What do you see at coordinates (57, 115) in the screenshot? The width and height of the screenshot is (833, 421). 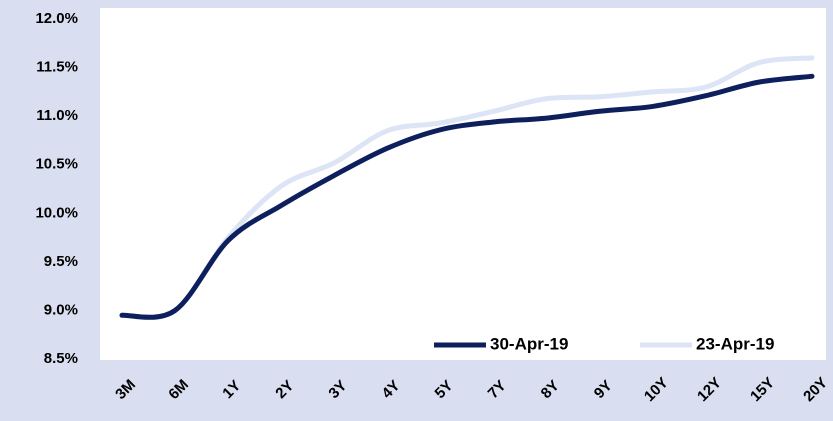 I see `y-tick-label: 11.0%` at bounding box center [57, 115].